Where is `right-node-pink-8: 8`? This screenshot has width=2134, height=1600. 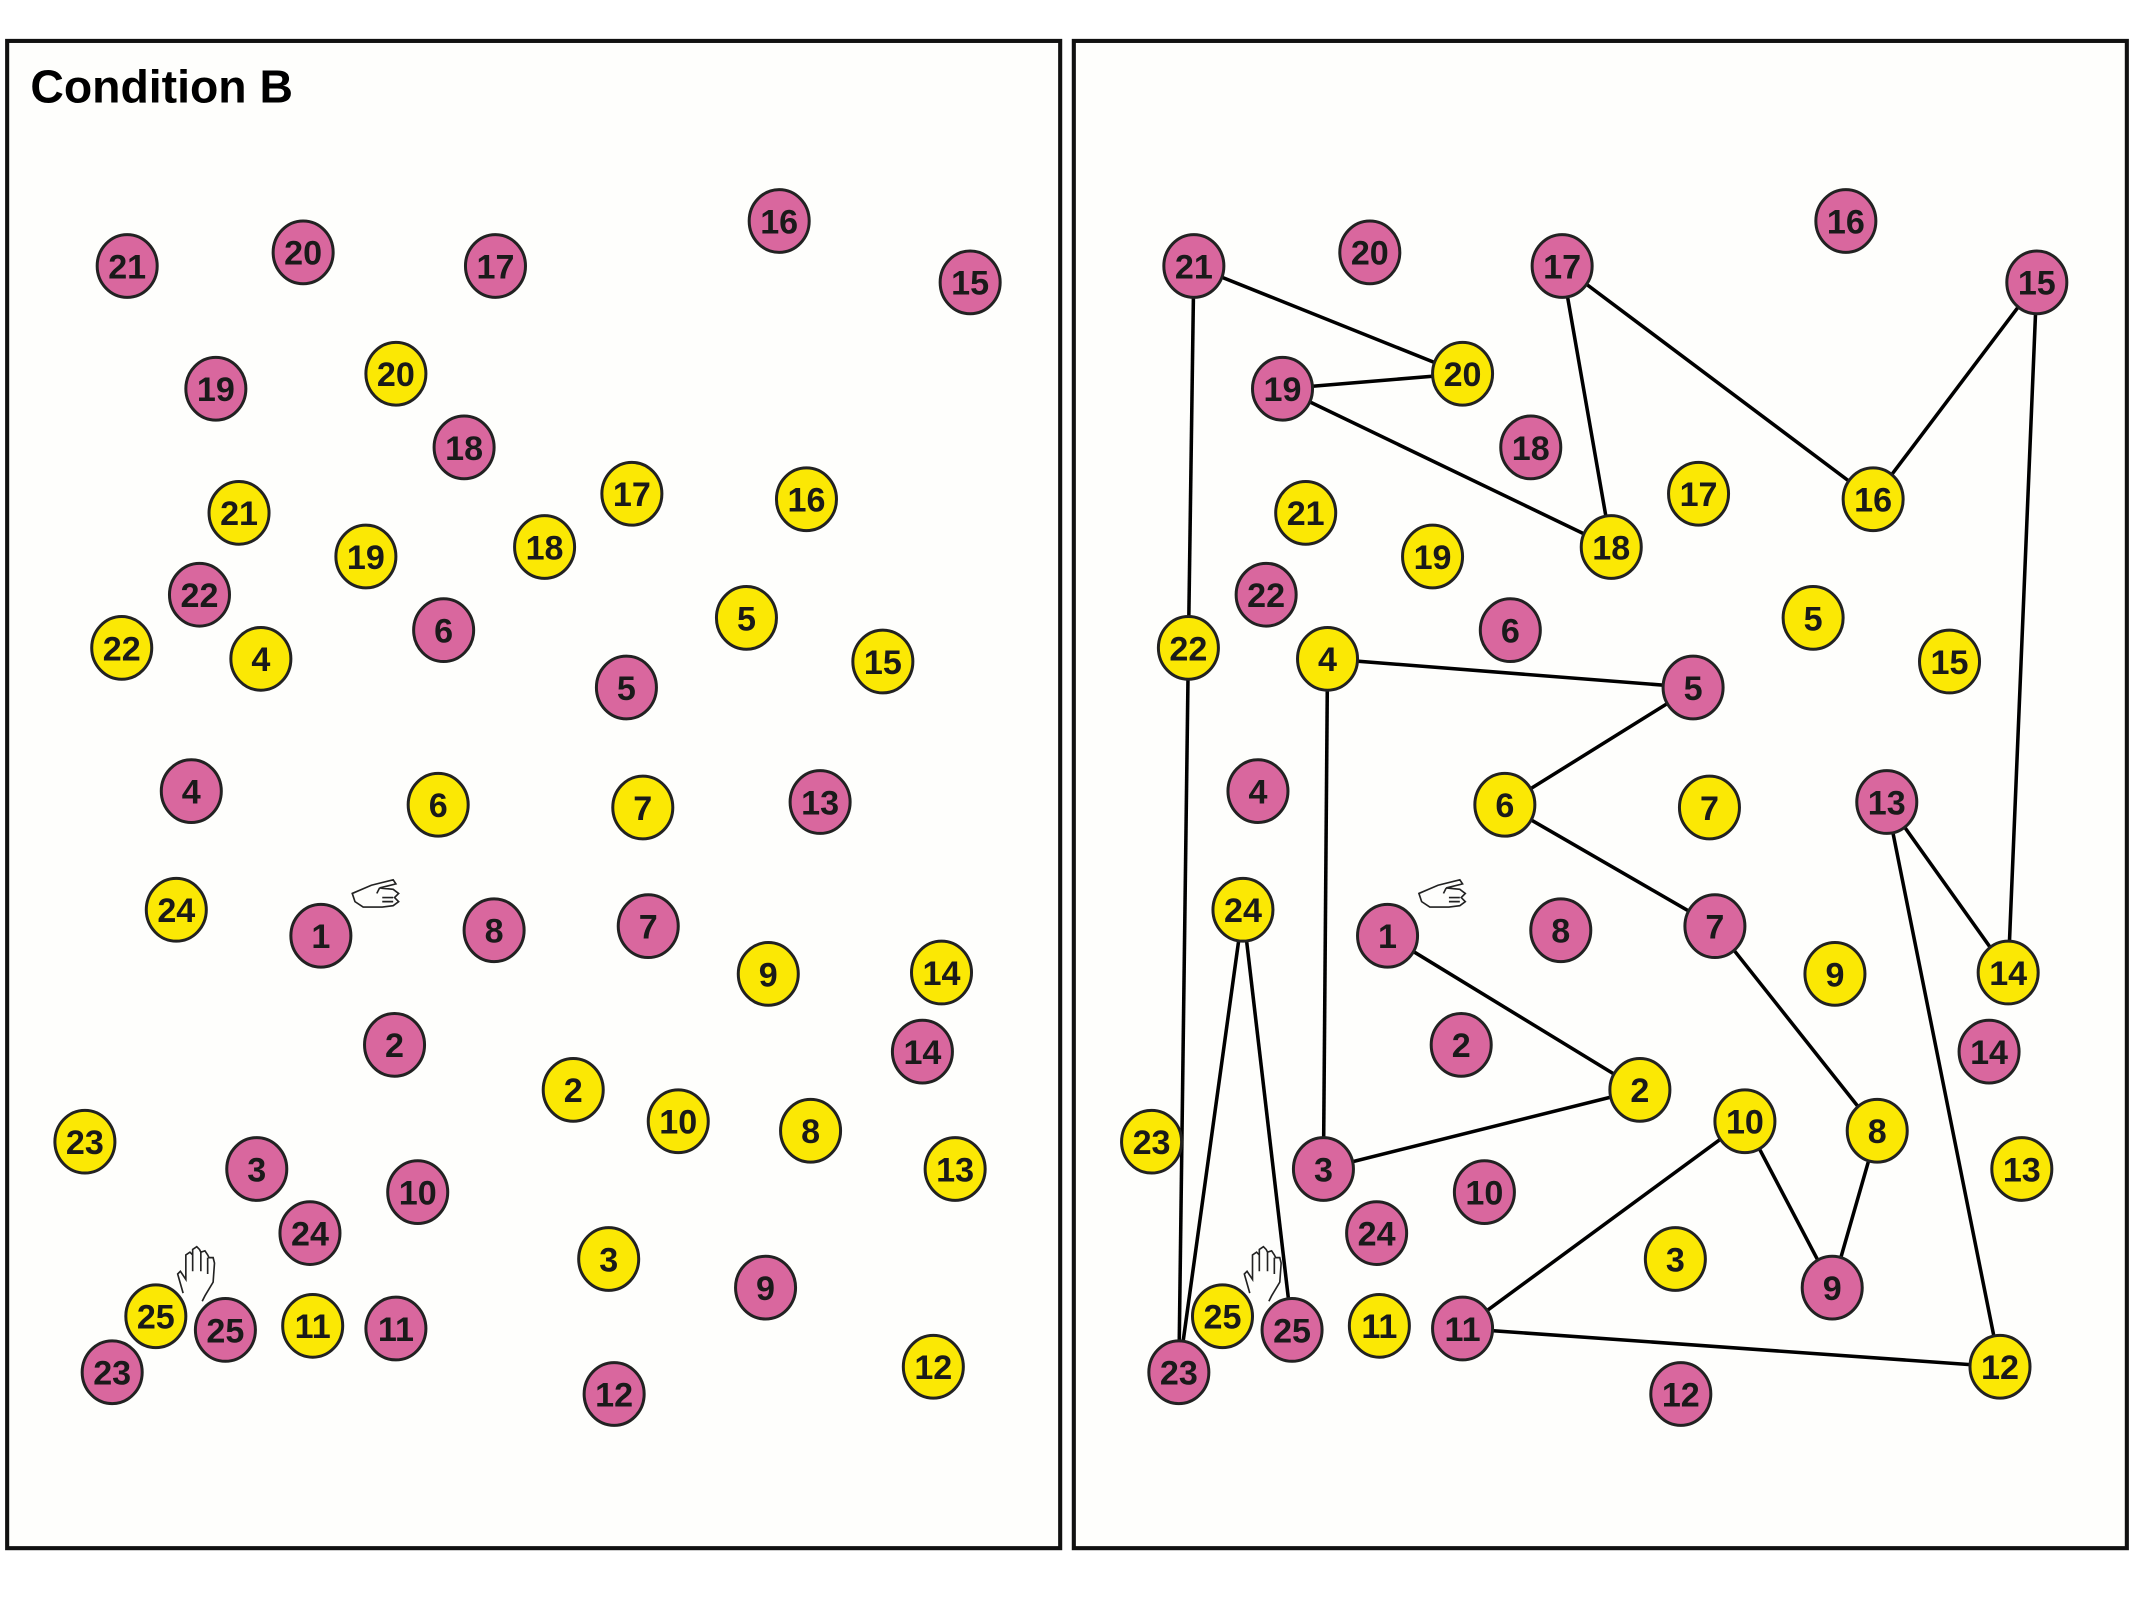 right-node-pink-8: 8 is located at coordinates (1561, 930).